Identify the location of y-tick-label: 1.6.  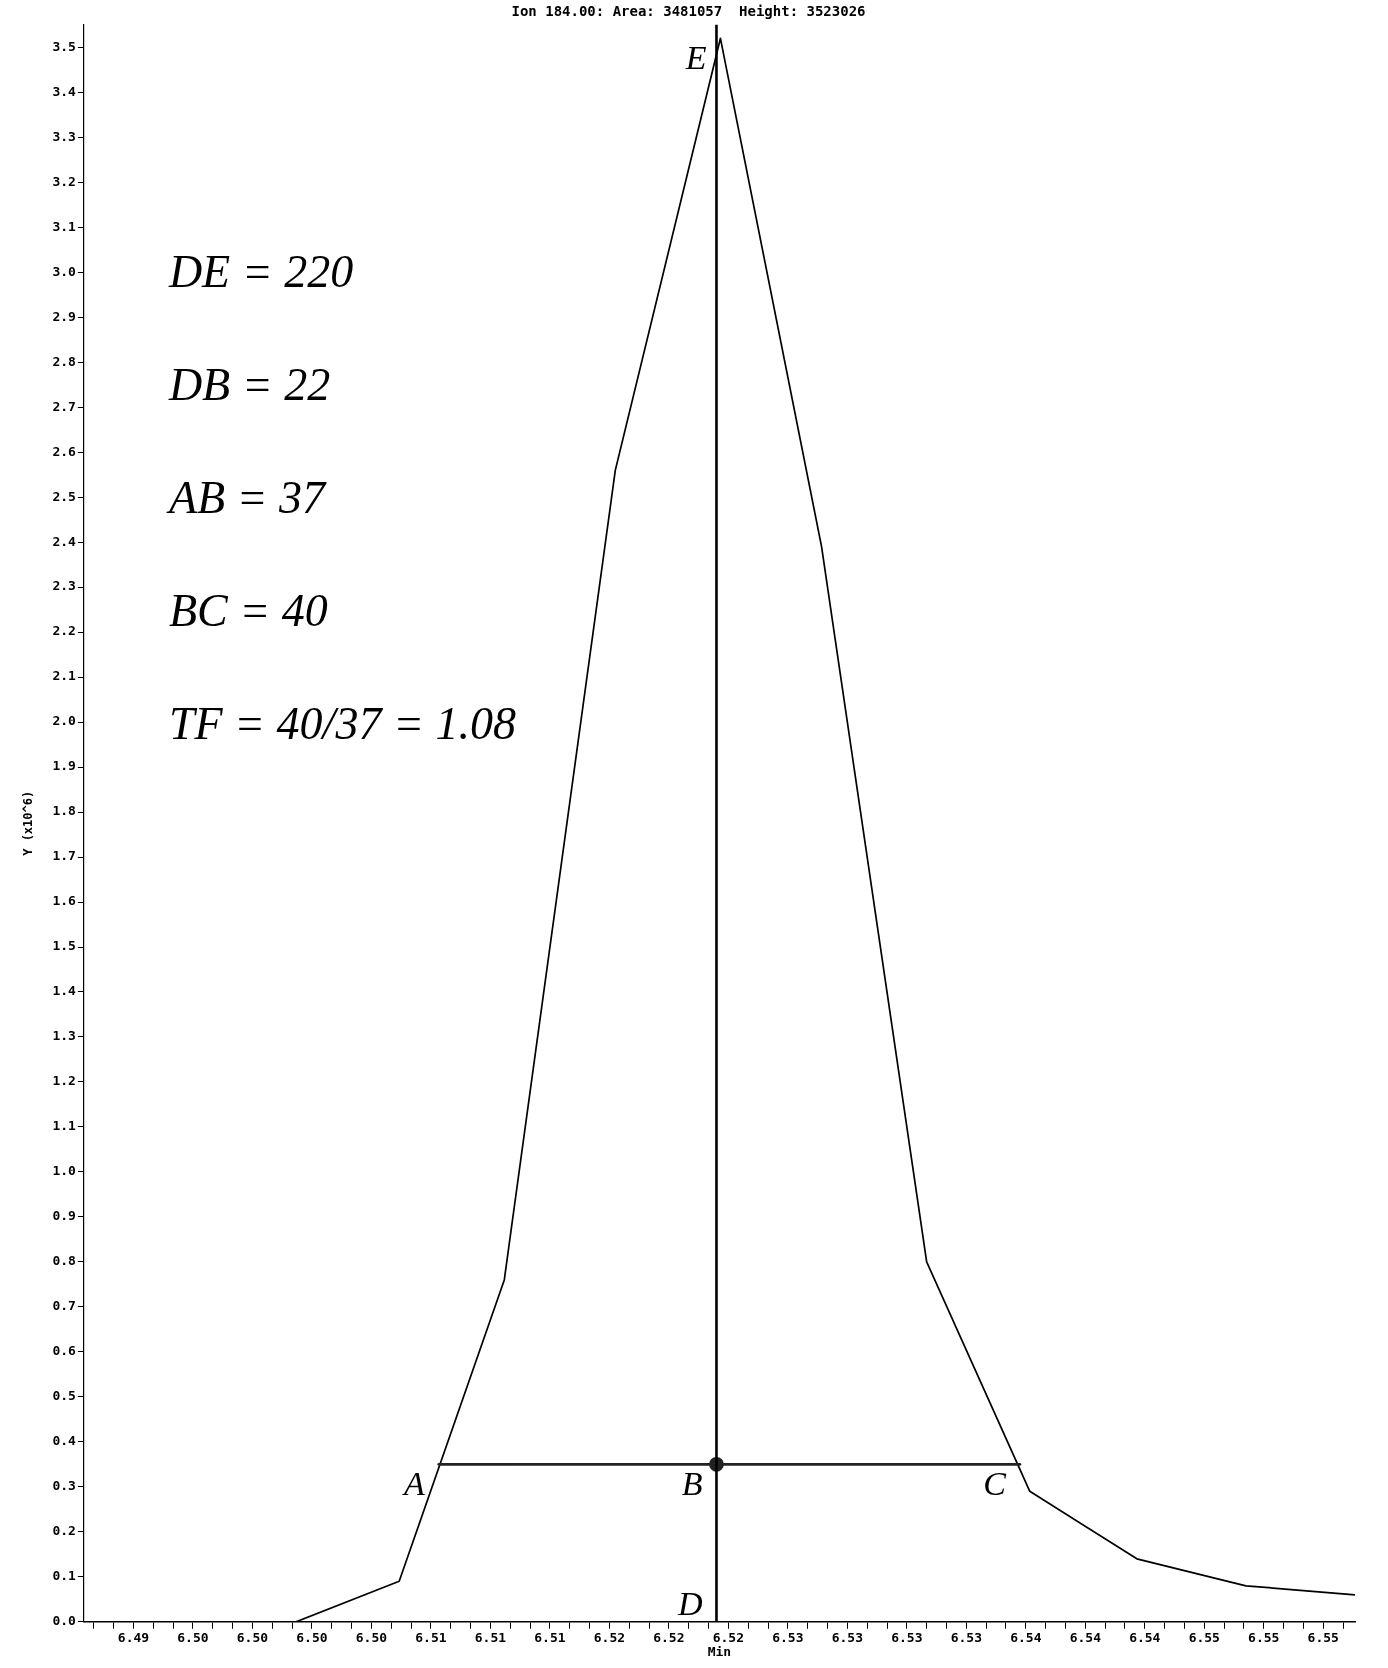
(64, 901).